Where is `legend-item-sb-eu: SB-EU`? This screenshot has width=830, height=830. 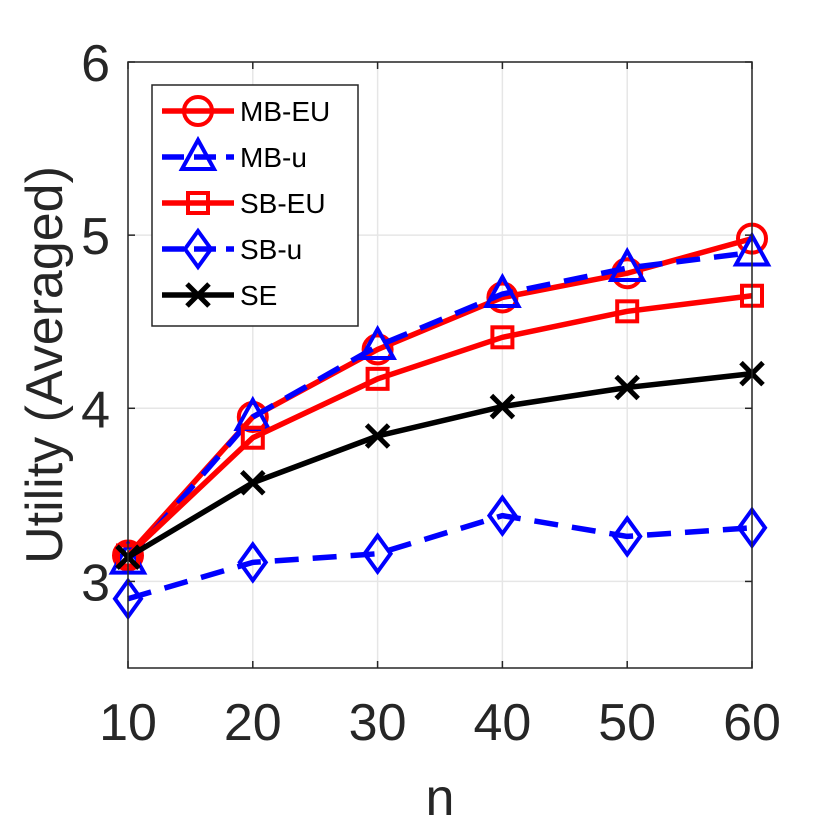 legend-item-sb-eu: SB-EU is located at coordinates (244, 203).